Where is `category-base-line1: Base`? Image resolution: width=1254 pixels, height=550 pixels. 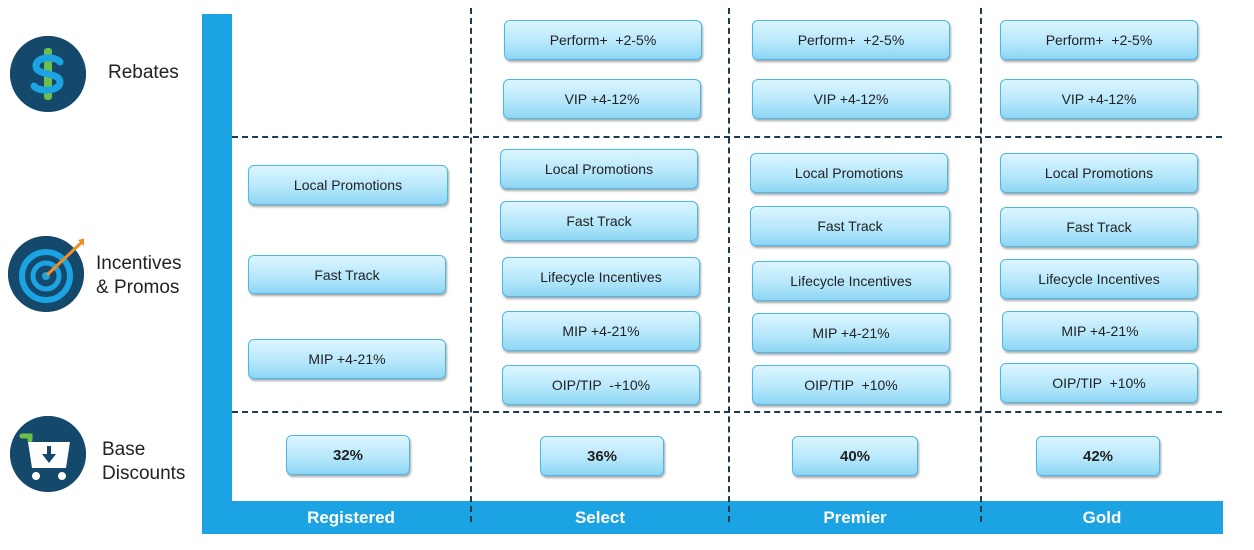
category-base-line1: Base is located at coordinates (124, 449).